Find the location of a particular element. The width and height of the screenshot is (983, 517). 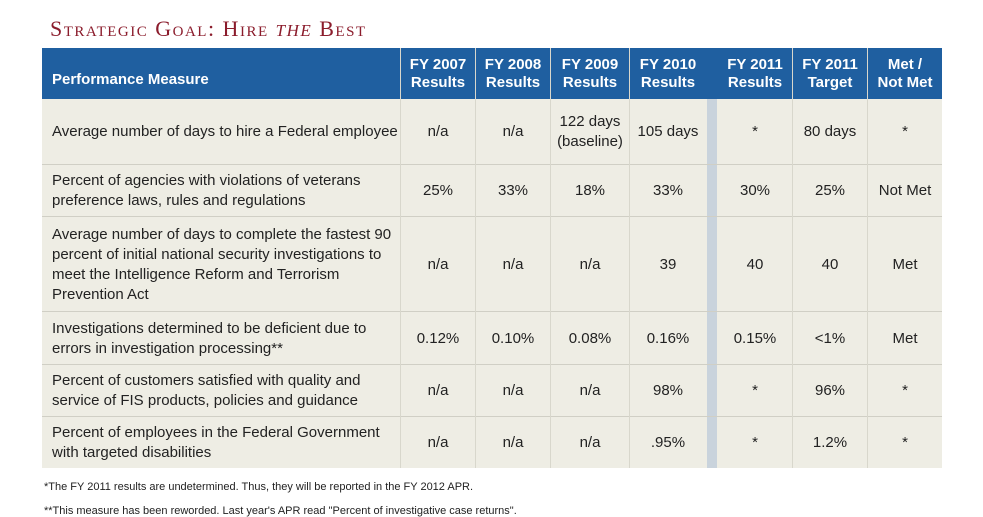

header-fy2009: FY 2009 Results is located at coordinates (590, 73).